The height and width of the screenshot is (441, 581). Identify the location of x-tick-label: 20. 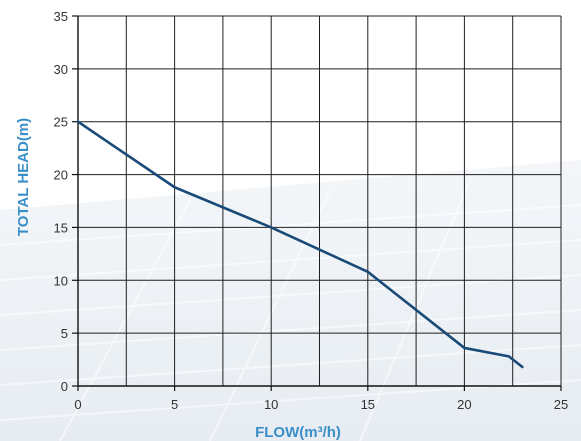
(464, 404).